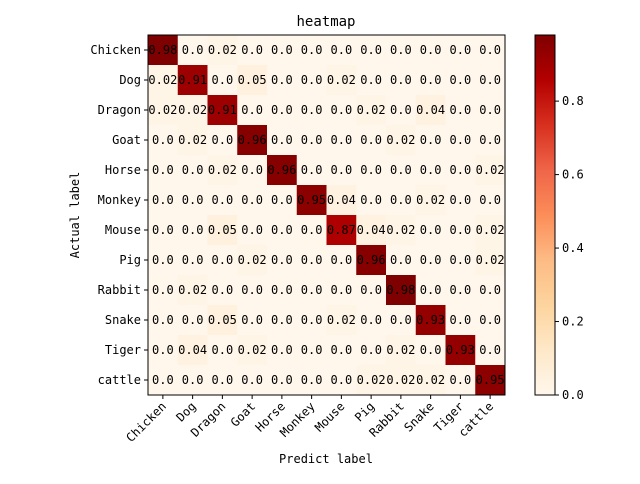 This screenshot has width=640, height=484. Describe the element at coordinates (186, 411) in the screenshot. I see `x-tick-label: Dog` at that location.